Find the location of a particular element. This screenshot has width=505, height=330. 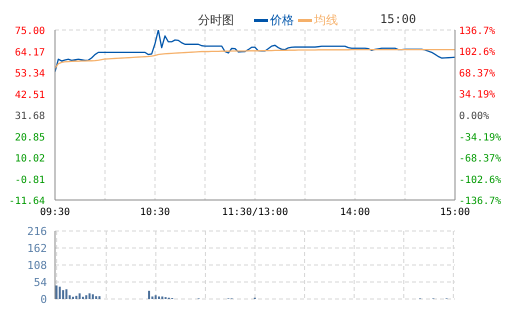

legend-label: 价格 is located at coordinates (282, 20).